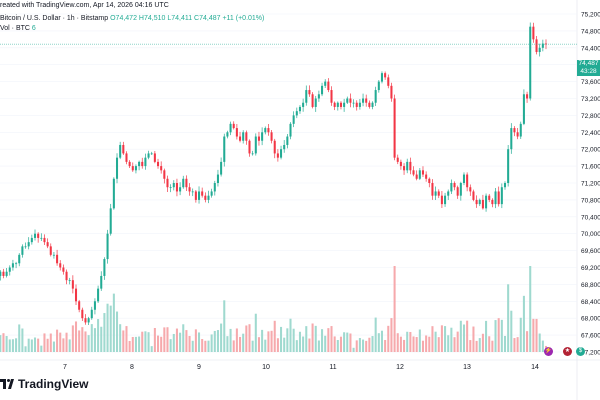 The width and height of the screenshot is (600, 400). Describe the element at coordinates (590, 234) in the screenshot. I see `price-tick-label: 70,000` at that location.